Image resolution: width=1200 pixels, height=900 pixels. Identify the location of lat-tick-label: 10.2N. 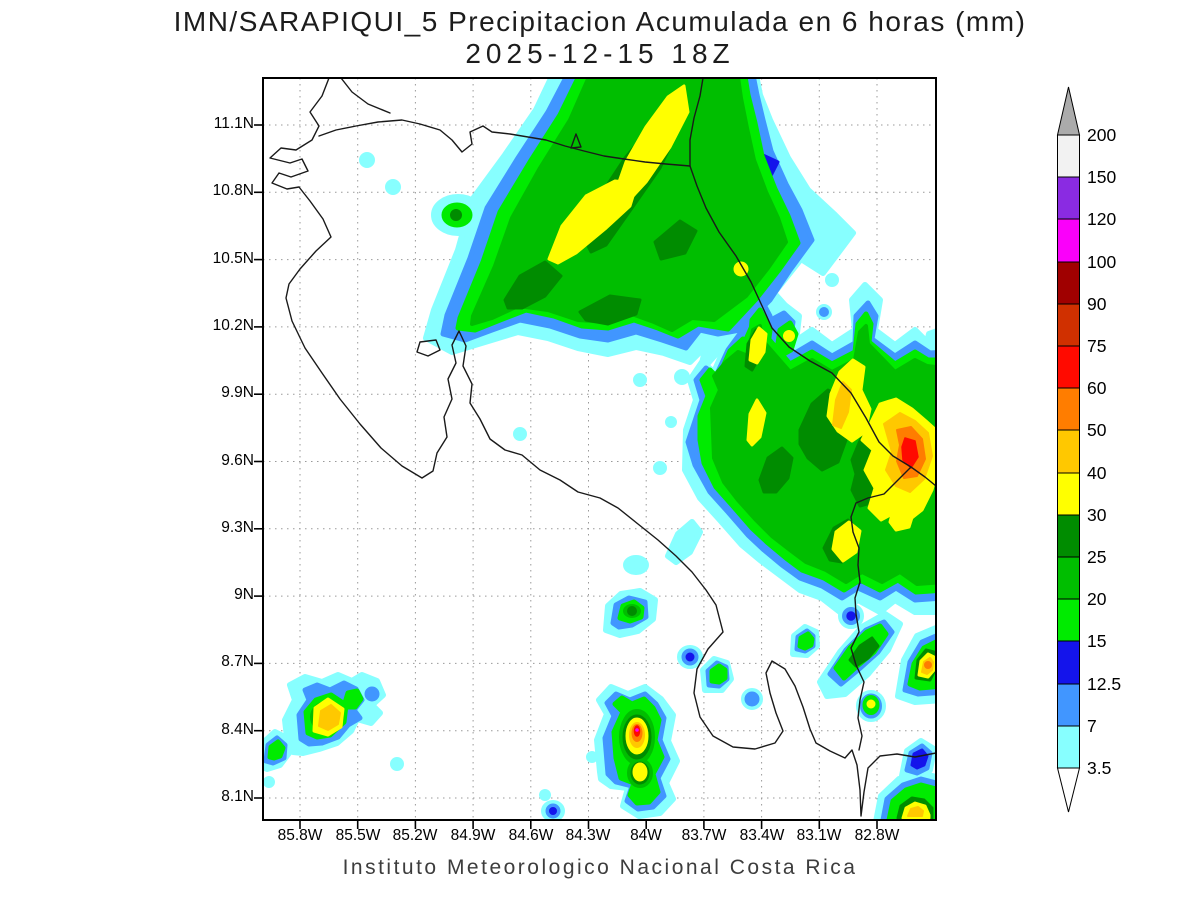
(233, 325).